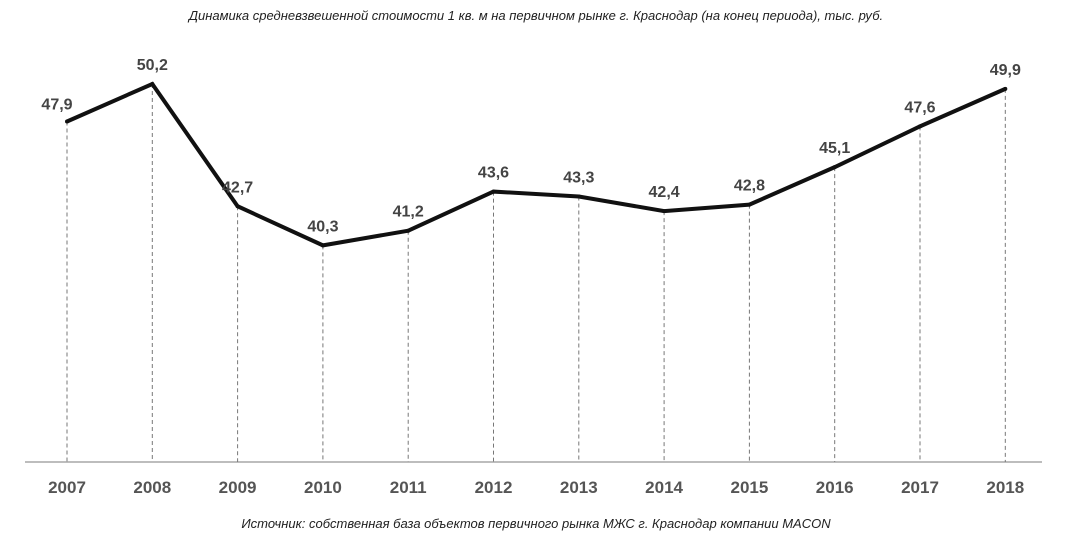  What do you see at coordinates (408, 212) in the screenshot?
I see `data-label: 41,2` at bounding box center [408, 212].